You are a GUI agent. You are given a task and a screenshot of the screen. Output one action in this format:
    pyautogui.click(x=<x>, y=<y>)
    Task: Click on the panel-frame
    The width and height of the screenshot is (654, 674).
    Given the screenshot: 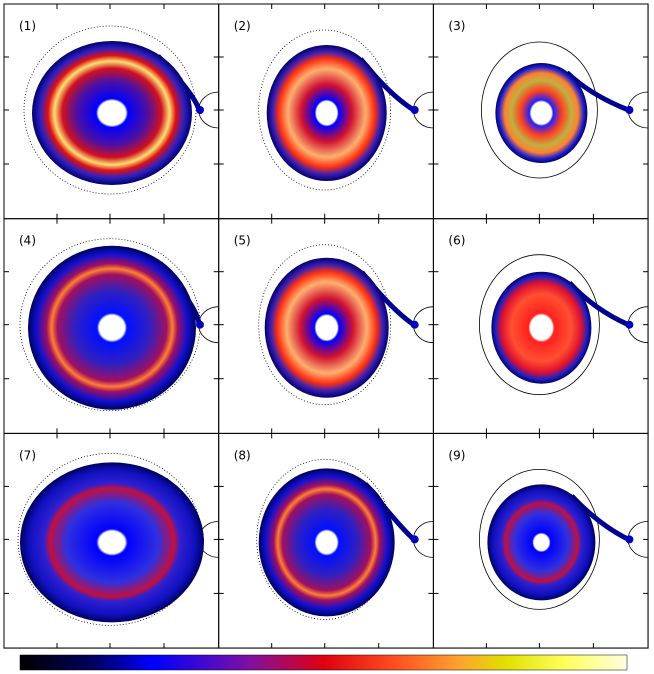 What is the action you would take?
    pyautogui.click(x=540, y=540)
    